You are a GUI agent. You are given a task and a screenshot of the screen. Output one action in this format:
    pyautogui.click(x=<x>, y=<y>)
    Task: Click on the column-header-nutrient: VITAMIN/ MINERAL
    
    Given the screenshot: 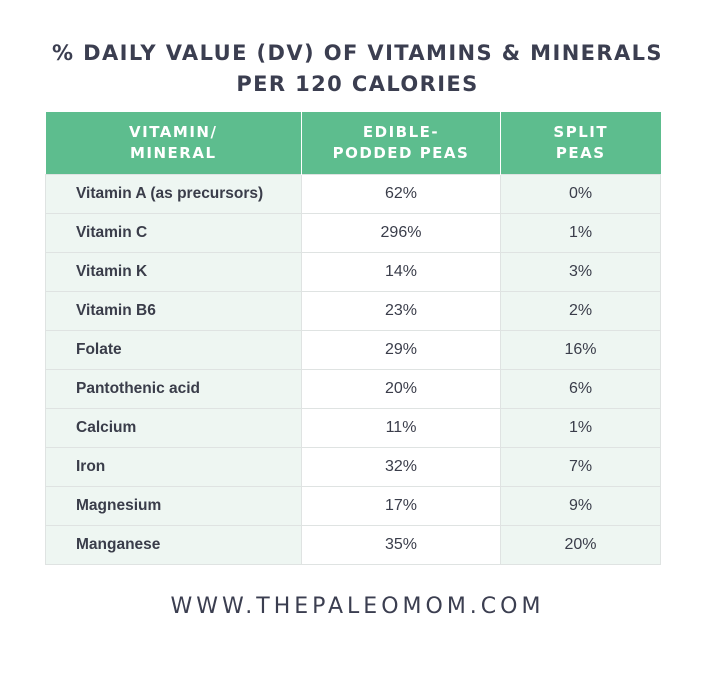 What is the action you would take?
    pyautogui.click(x=173, y=143)
    